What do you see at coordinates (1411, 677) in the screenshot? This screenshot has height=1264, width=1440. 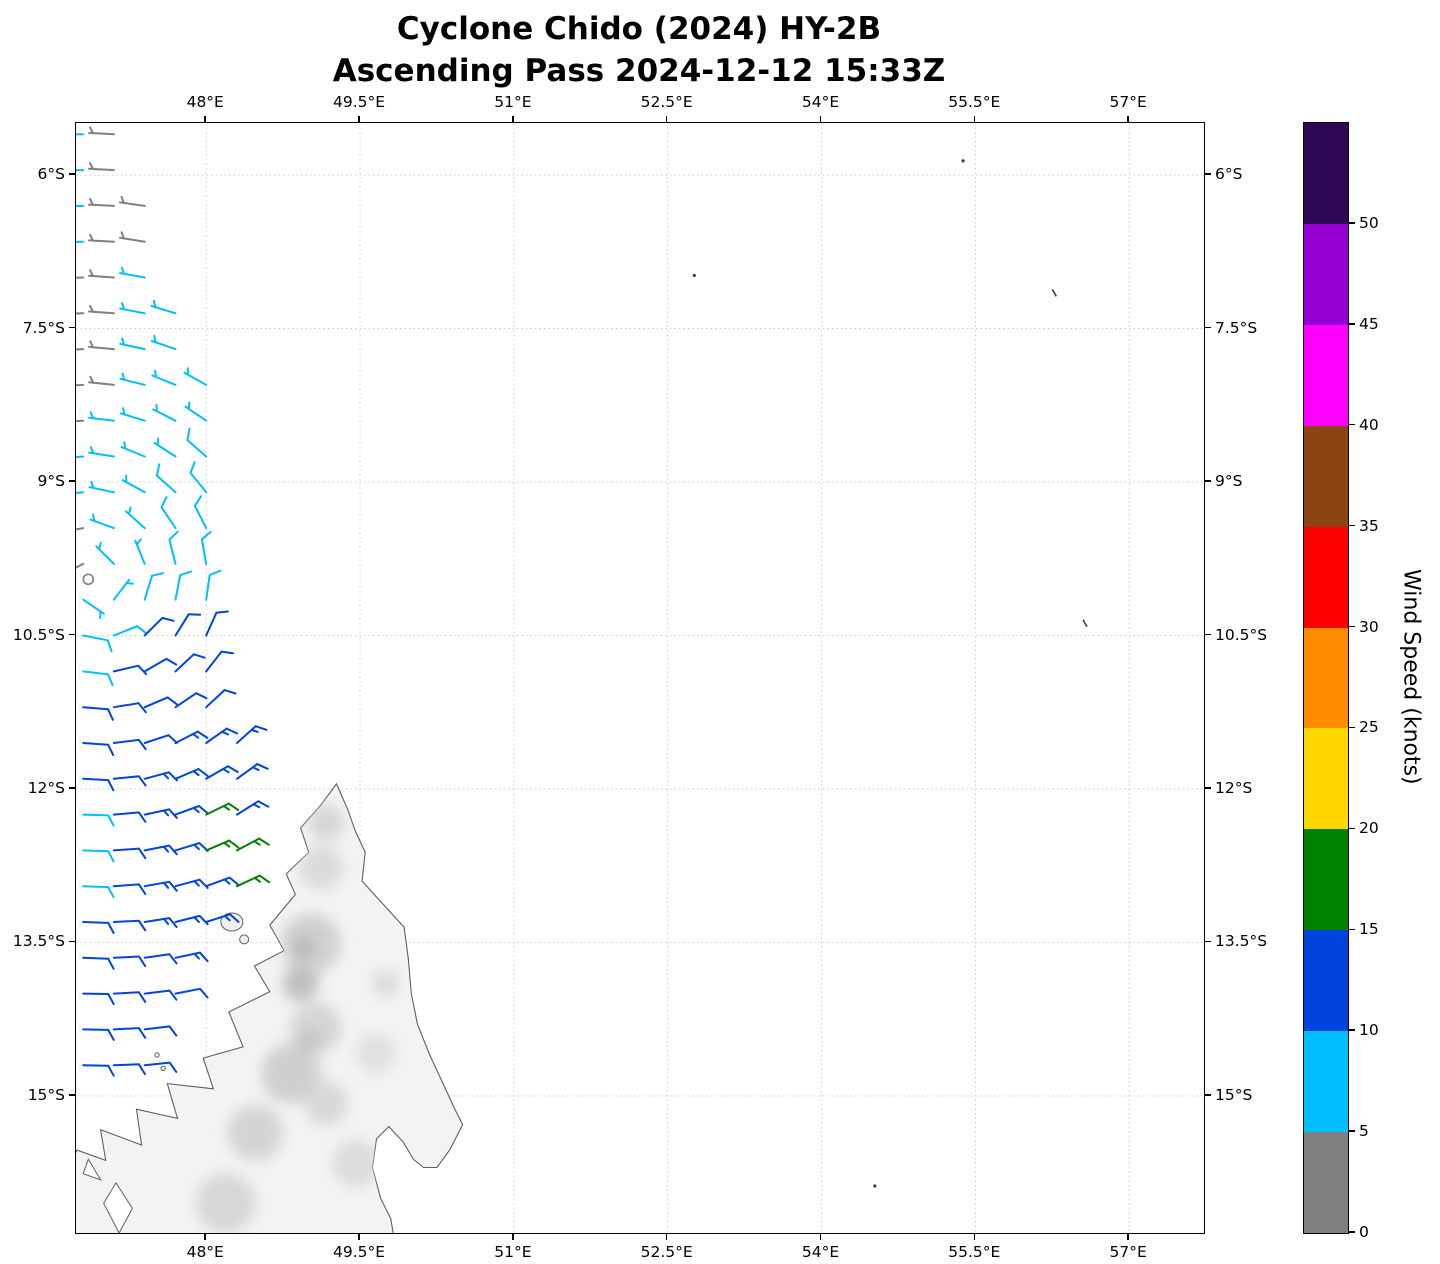 I see `colorbar-label: Wind Speed (knots)` at bounding box center [1411, 677].